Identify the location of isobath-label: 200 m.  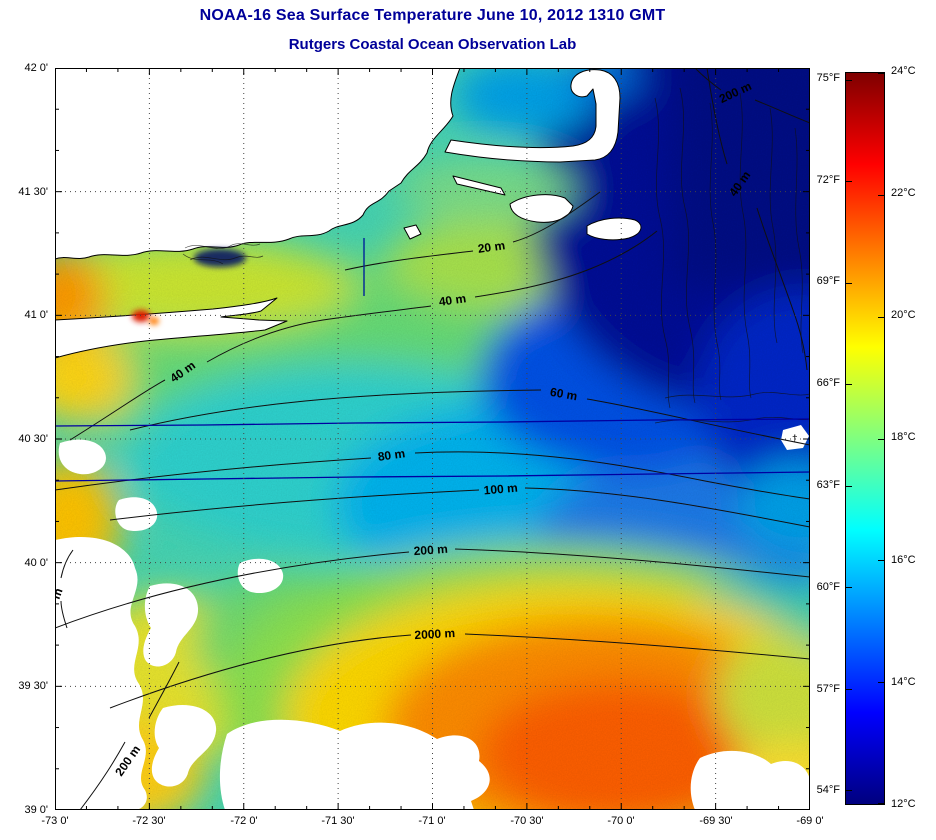
(430, 550).